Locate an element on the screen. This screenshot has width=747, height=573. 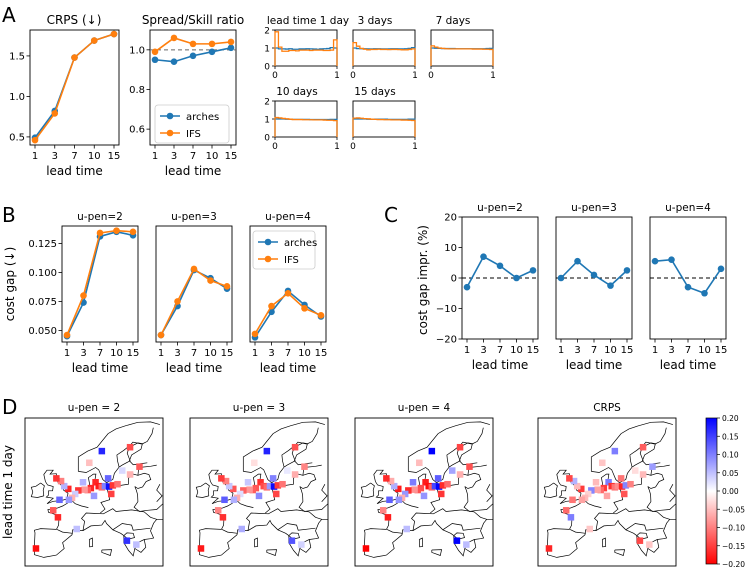
costgap-0-xtick-label: 3 is located at coordinates (83, 353).